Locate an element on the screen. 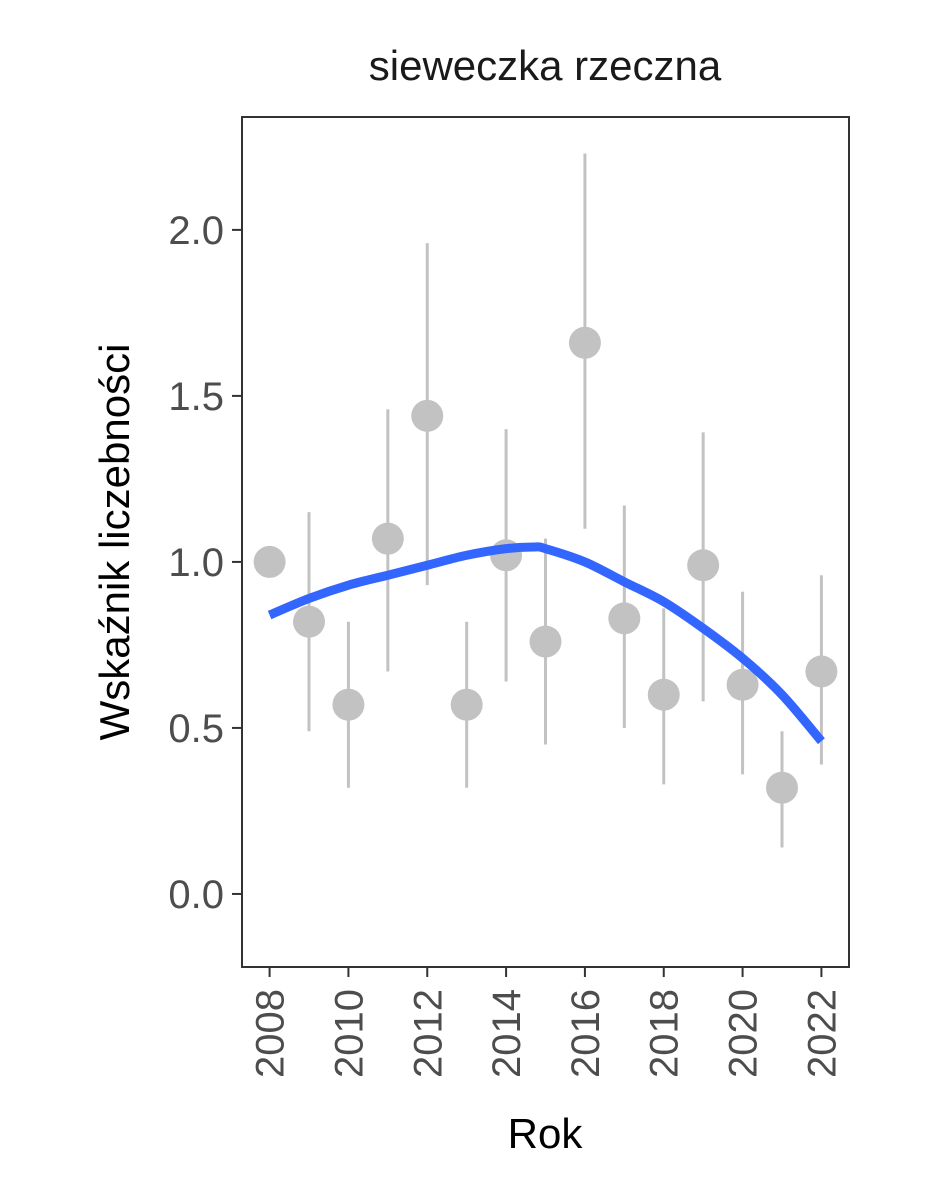  y-tick-label: 2.0 is located at coordinates (196, 231).